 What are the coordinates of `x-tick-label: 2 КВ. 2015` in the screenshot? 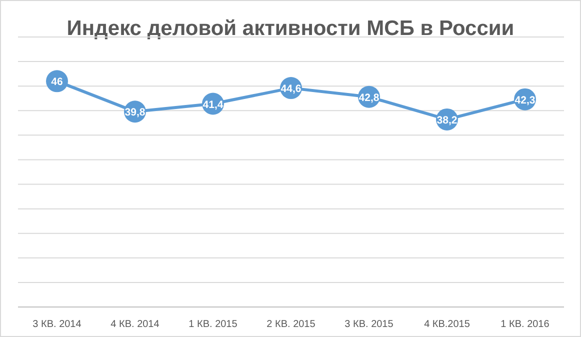 It's located at (291, 324).